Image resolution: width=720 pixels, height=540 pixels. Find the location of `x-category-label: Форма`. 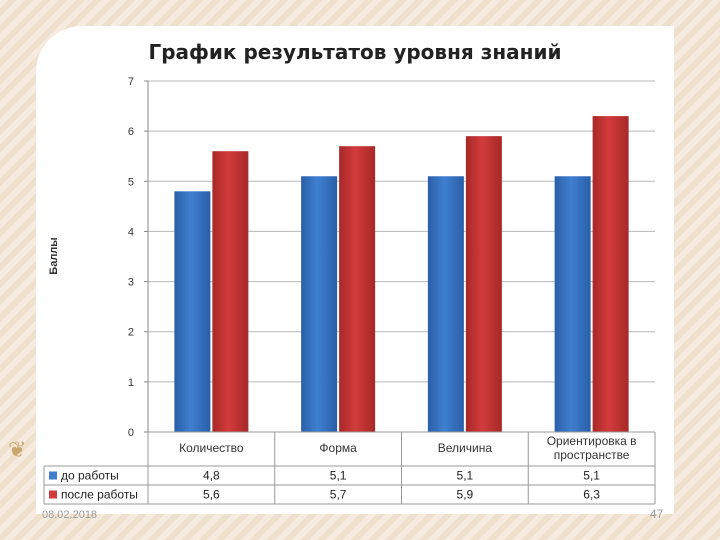

x-category-label: Форма is located at coordinates (338, 448).